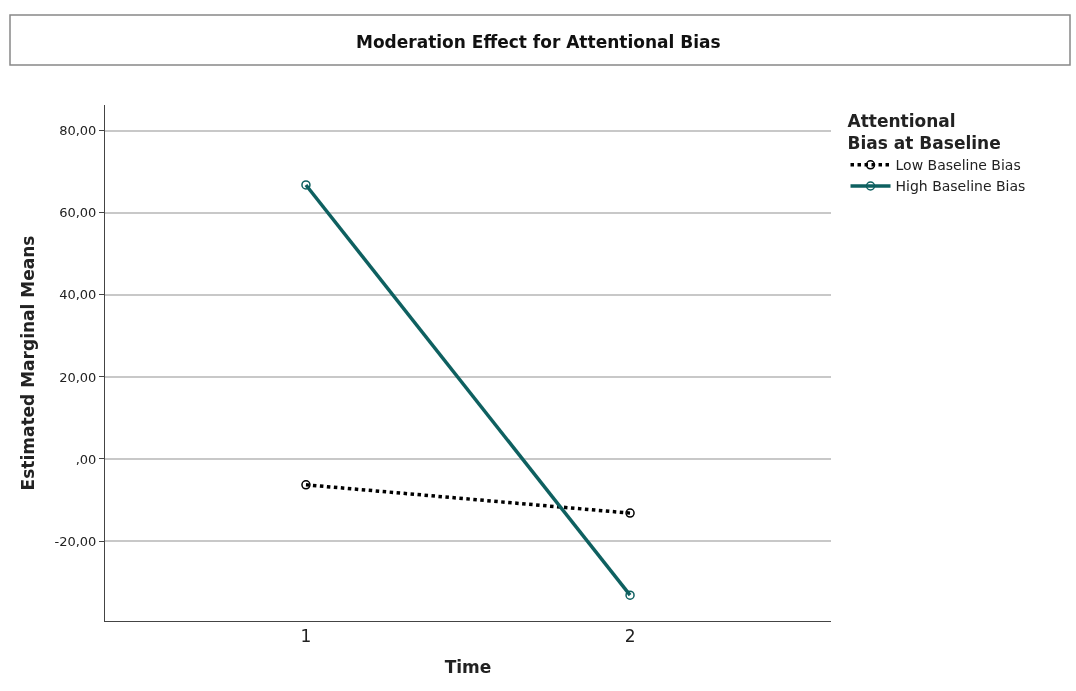 Image resolution: width=1076 pixels, height=691 pixels. Describe the element at coordinates (958, 165) in the screenshot. I see `legend-label: Low Baseline Bias` at that location.